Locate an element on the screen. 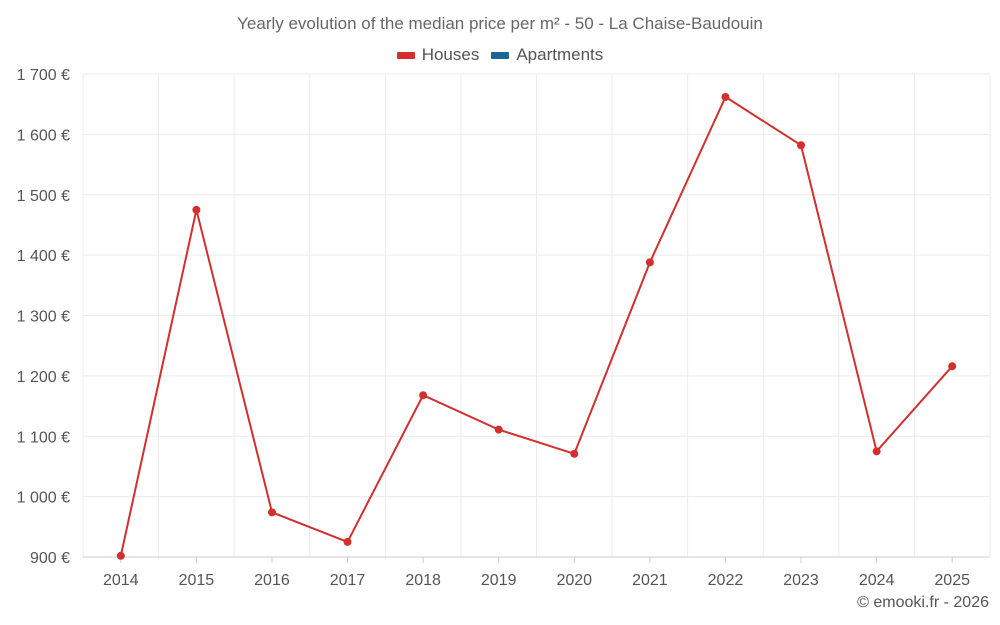 The width and height of the screenshot is (1000, 625). legend-label-houses: Houses is located at coordinates (450, 54).